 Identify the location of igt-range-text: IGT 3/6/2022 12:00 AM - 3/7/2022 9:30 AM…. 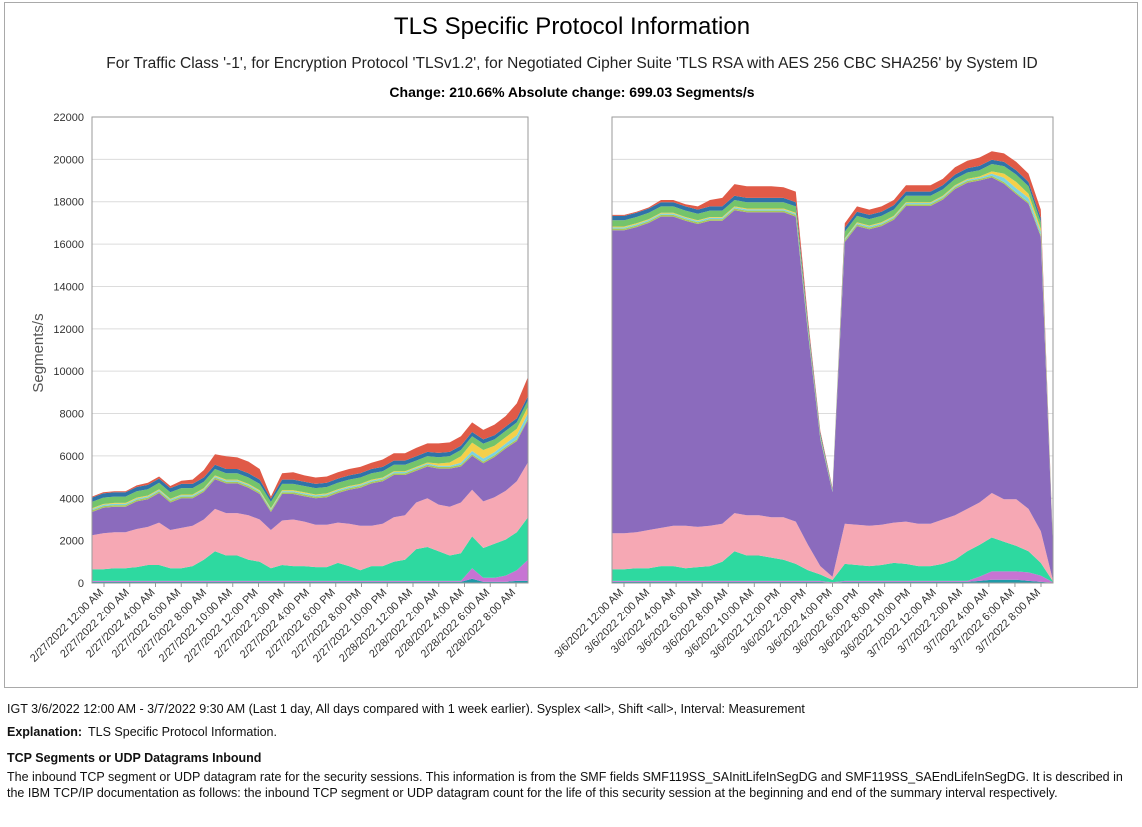
(406, 709).